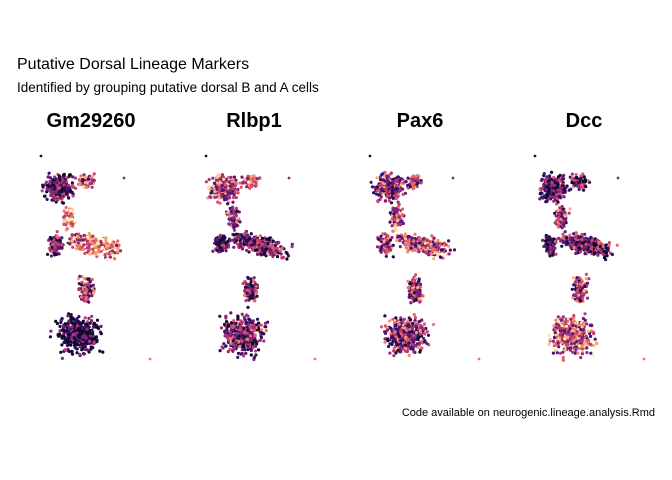 The width and height of the screenshot is (672, 480). I want to click on outlier-point, so click(453, 178).